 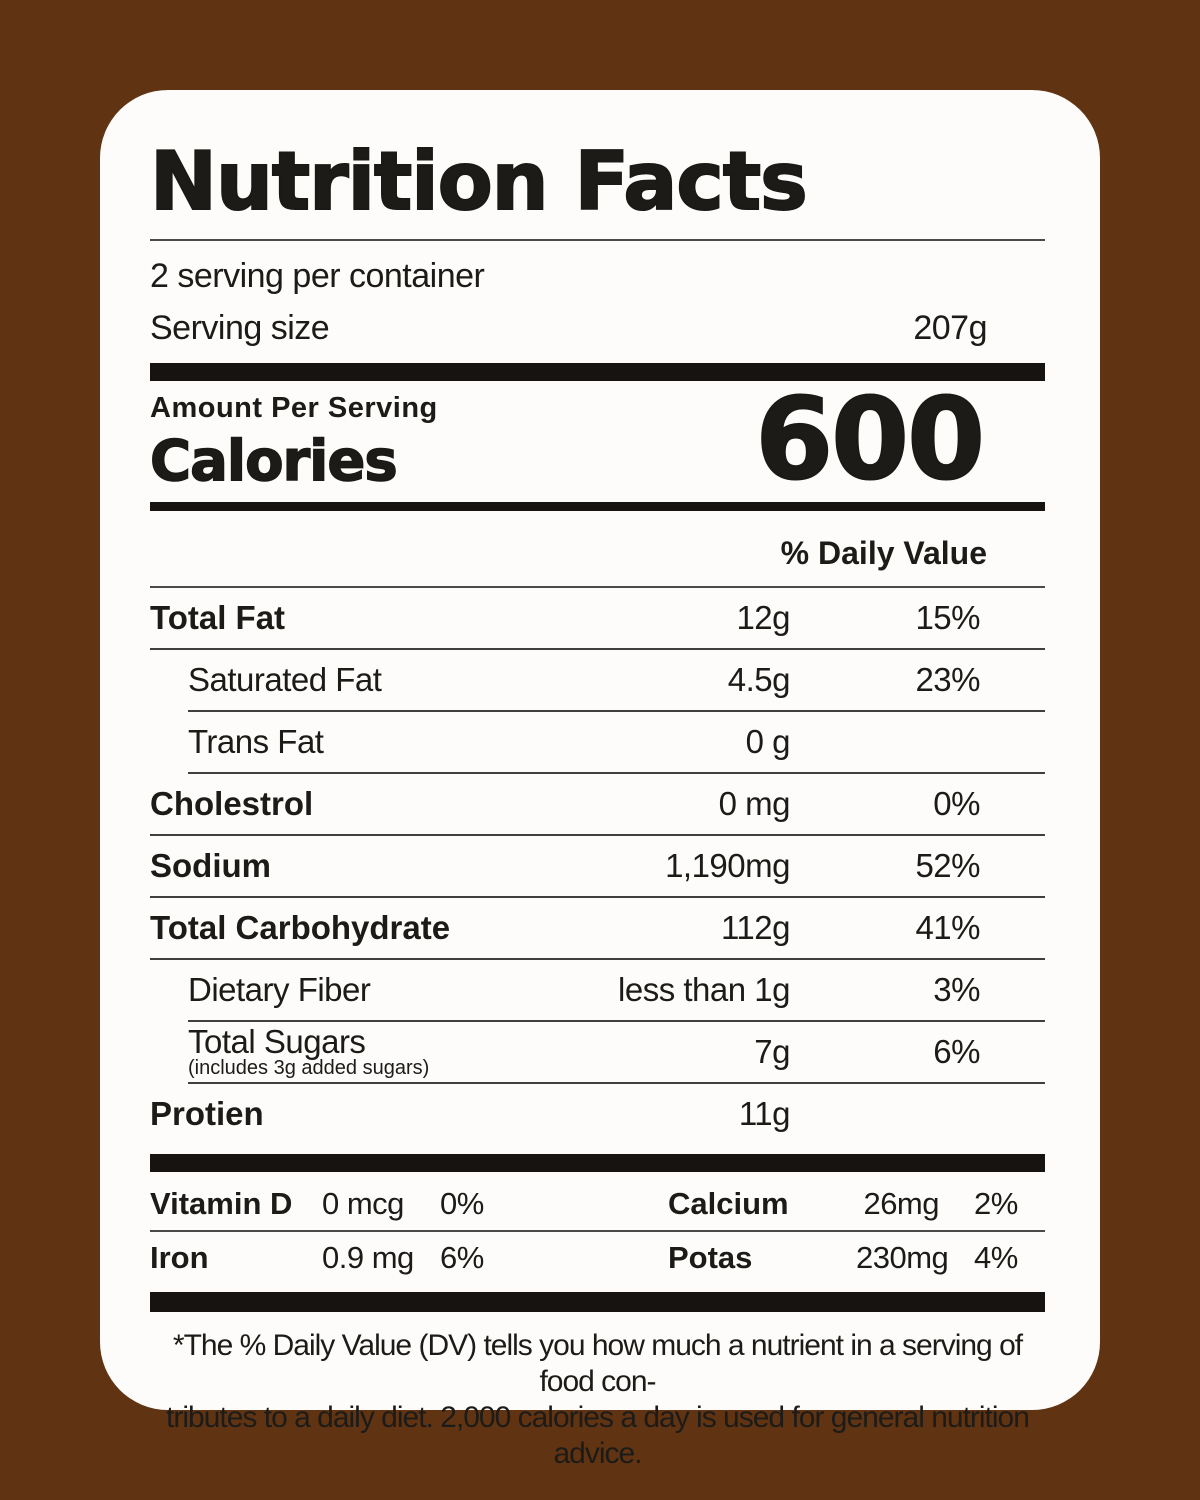 What do you see at coordinates (956, 803) in the screenshot?
I see `nutrient-dv: 0%` at bounding box center [956, 803].